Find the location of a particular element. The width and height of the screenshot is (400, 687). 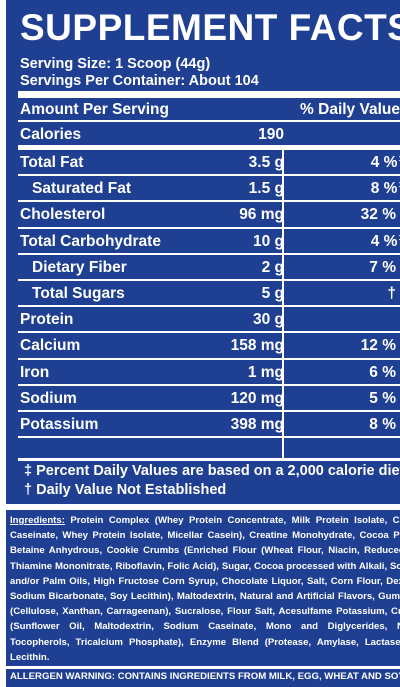

nutrient-dv-value: 7 % is located at coordinates (382, 267).